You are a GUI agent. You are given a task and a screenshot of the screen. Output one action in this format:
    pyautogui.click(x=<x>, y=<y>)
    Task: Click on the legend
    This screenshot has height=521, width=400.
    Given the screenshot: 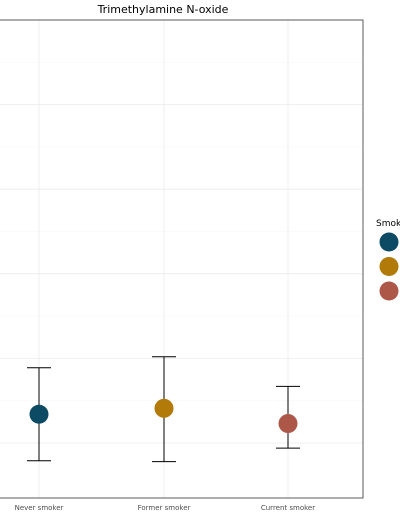 What is the action you would take?
    pyautogui.click(x=389, y=266)
    